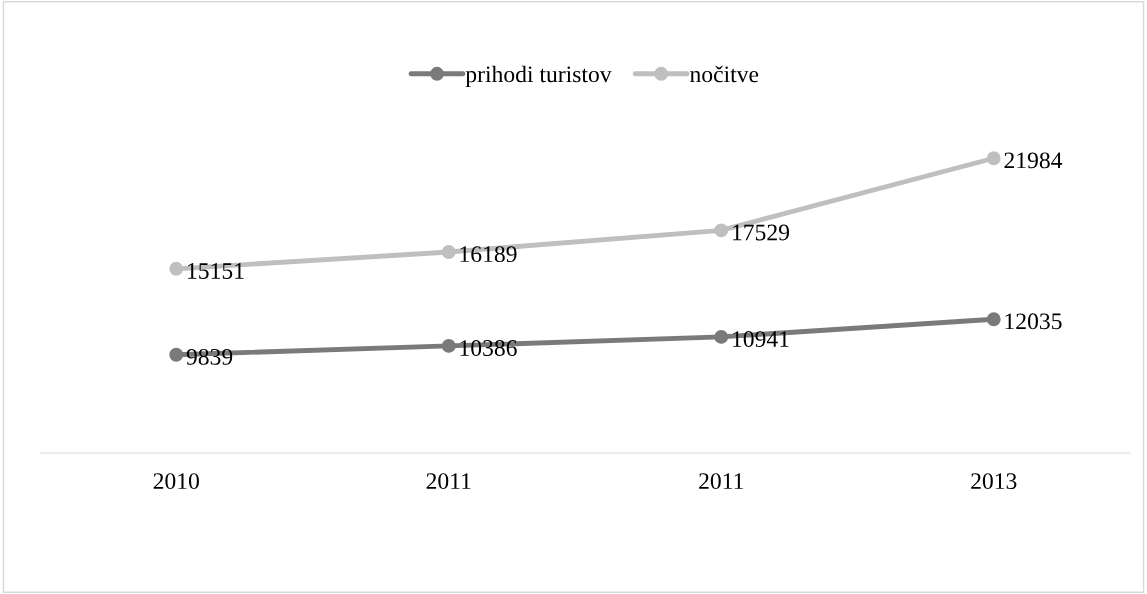  What do you see at coordinates (724, 74) in the screenshot?
I see `legend-label: nočitve` at bounding box center [724, 74].